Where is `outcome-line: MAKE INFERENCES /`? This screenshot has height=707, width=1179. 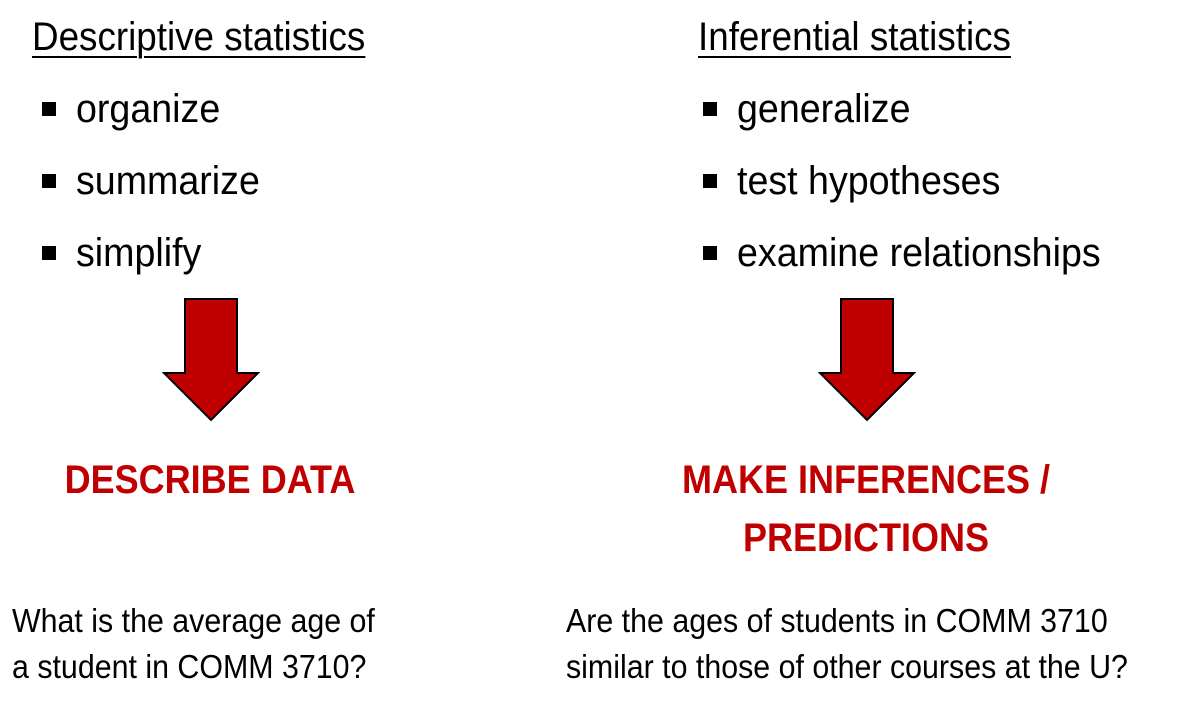
outcome-line: MAKE INFERENCES / is located at coordinates (866, 480).